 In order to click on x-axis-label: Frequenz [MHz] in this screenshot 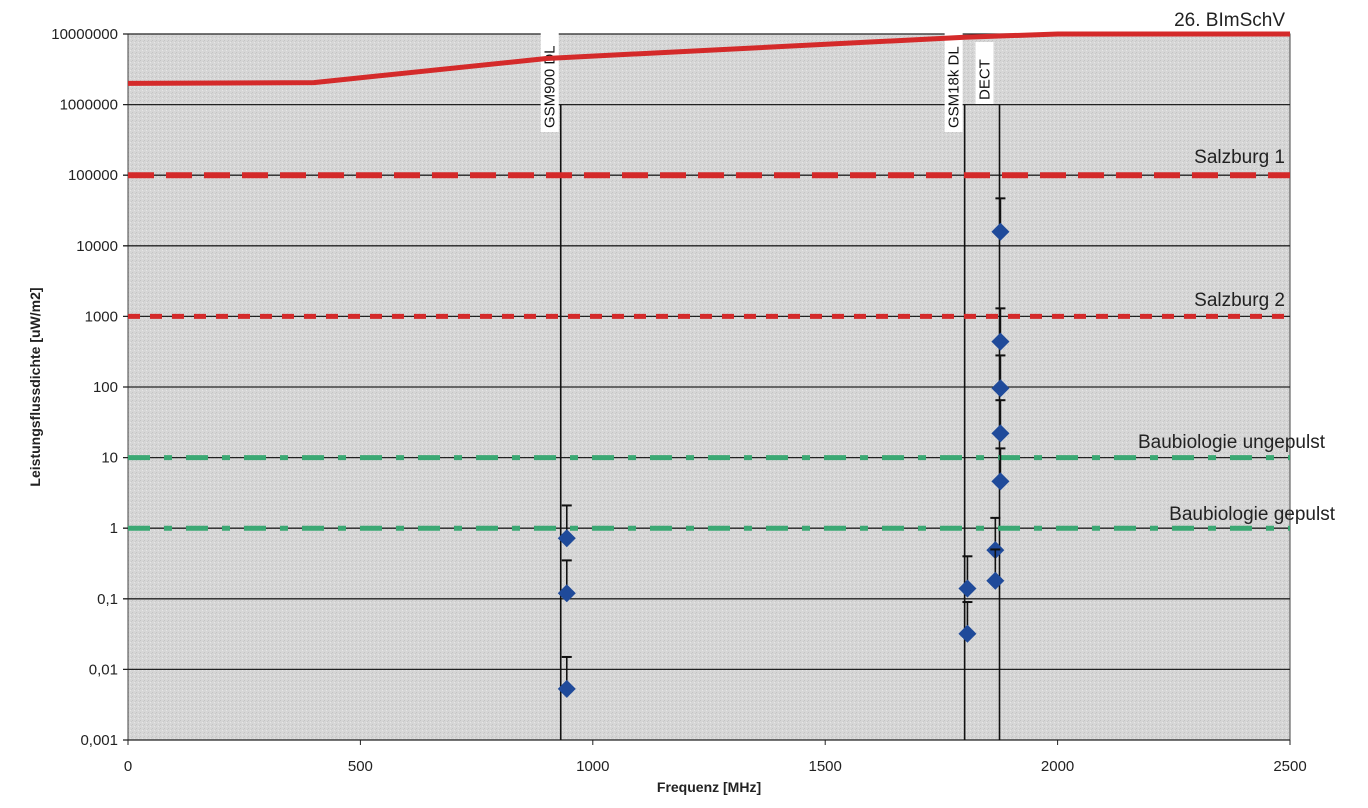, I will do `click(709, 787)`.